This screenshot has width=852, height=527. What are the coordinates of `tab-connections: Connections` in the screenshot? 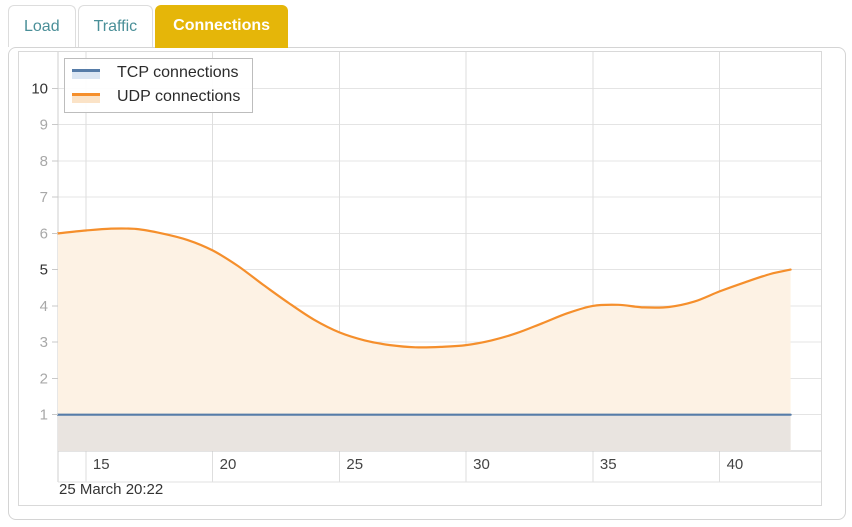 It's located at (222, 26).